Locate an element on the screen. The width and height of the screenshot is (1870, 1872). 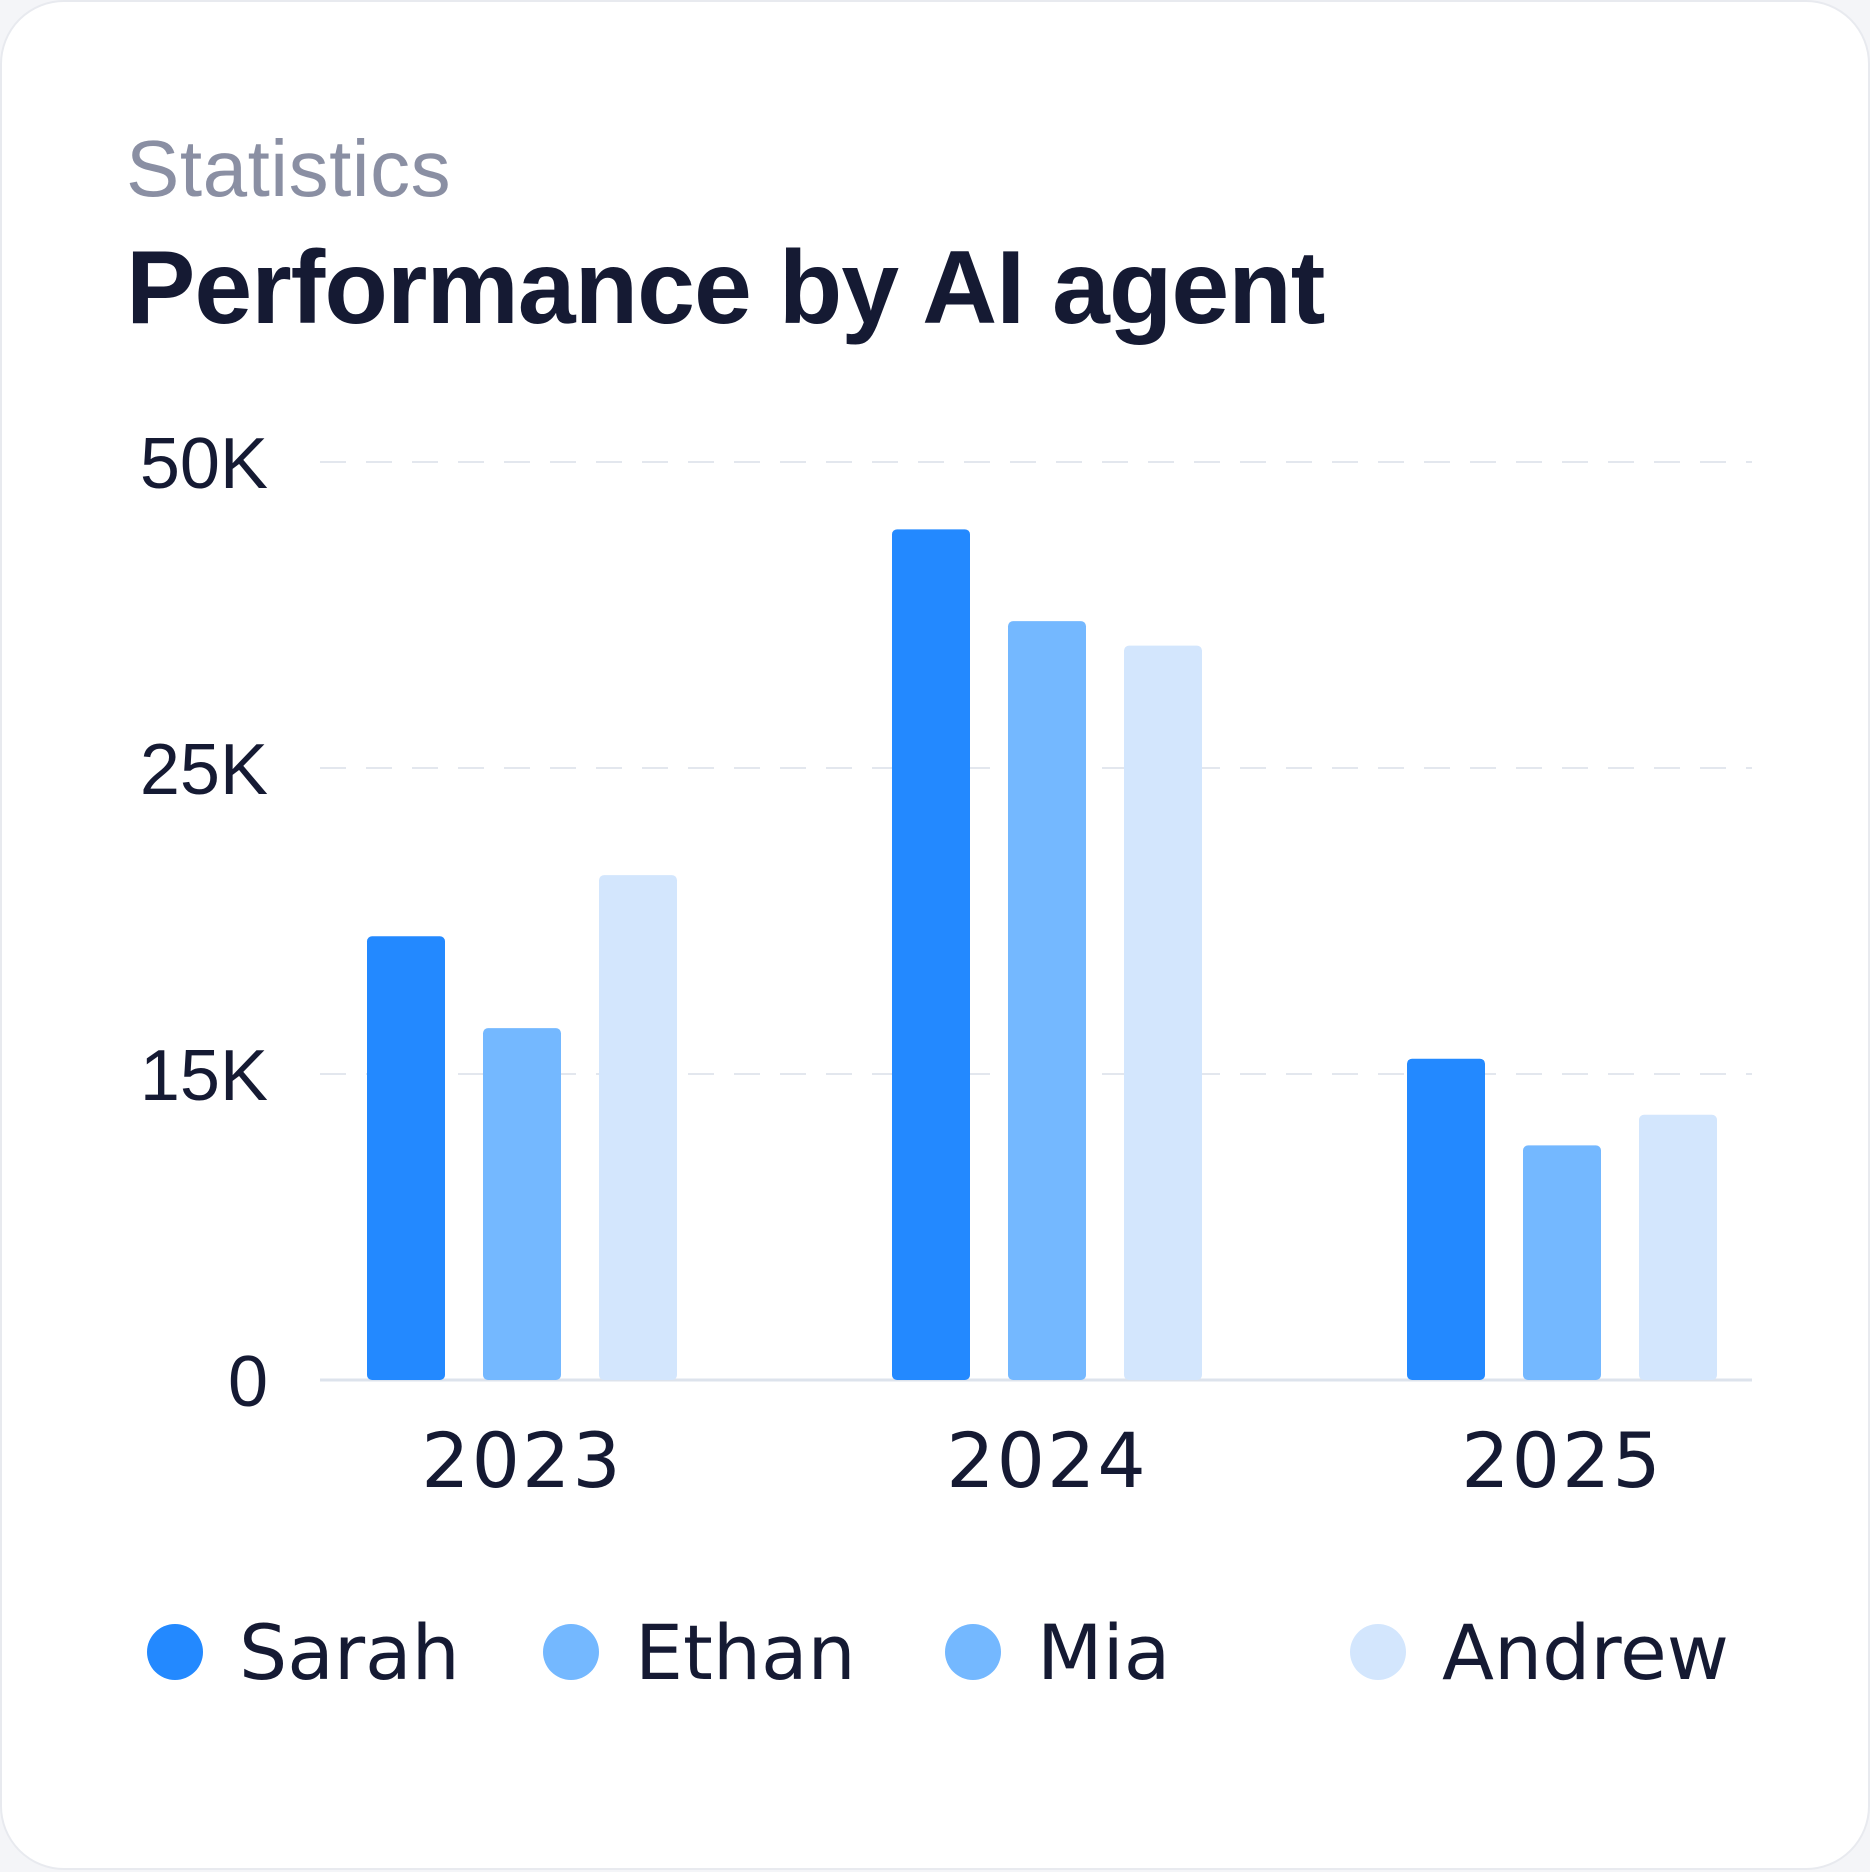
bar-ethan-2025 is located at coordinates (1562, 1262).